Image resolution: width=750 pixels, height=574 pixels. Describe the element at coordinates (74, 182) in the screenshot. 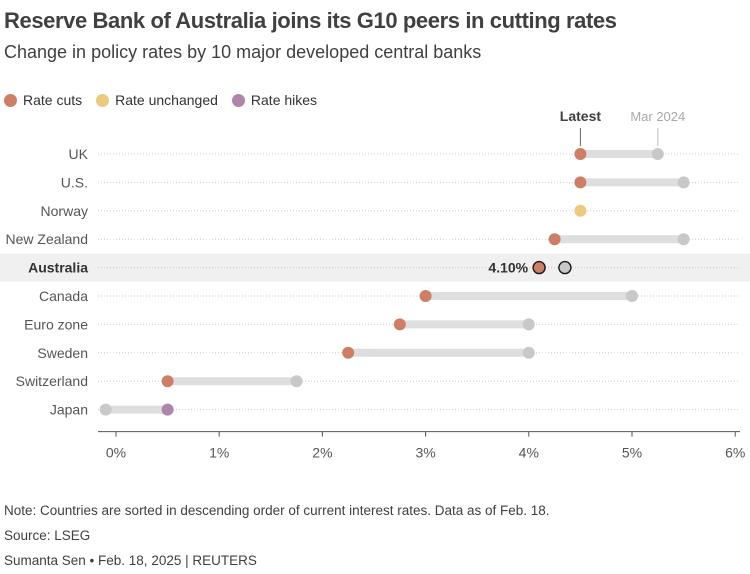

I see `row-label-u-s-: U.S.` at that location.